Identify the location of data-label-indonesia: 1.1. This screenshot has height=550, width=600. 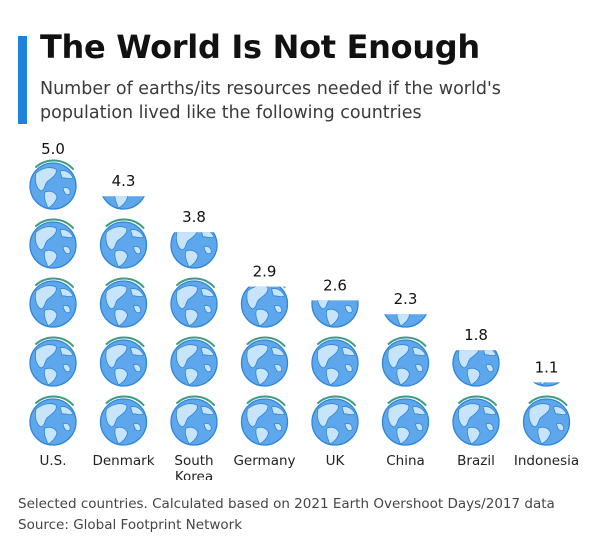
(547, 367).